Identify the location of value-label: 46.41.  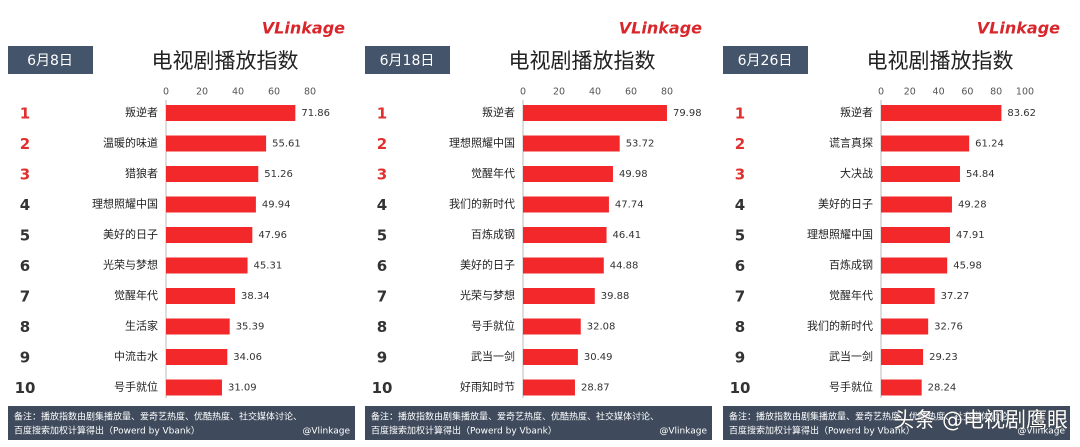
(627, 235).